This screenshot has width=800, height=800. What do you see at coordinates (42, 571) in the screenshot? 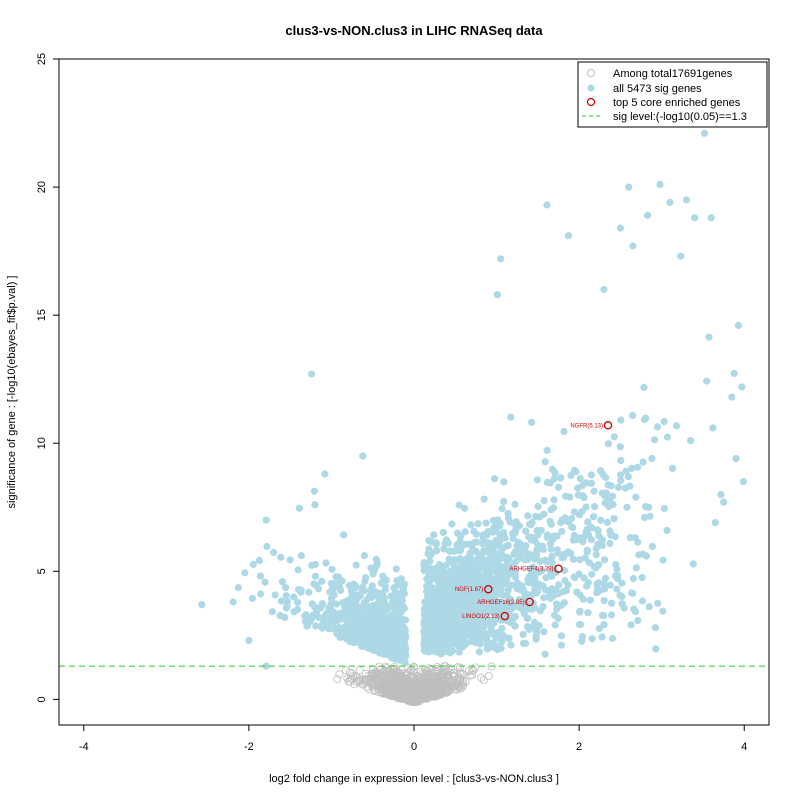
I see `y-tick-label: 5` at bounding box center [42, 571].